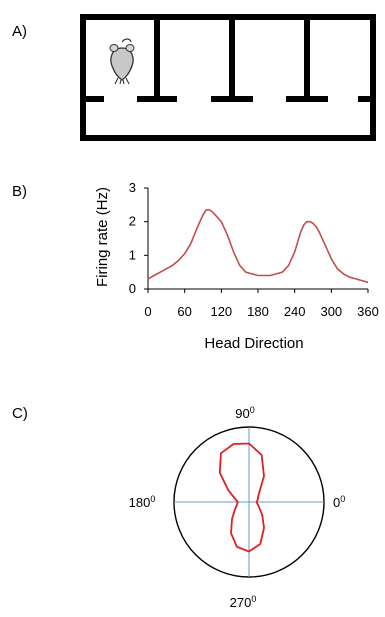 The image size is (385, 617). I want to click on polar-label-270: 2700, so click(243, 602).